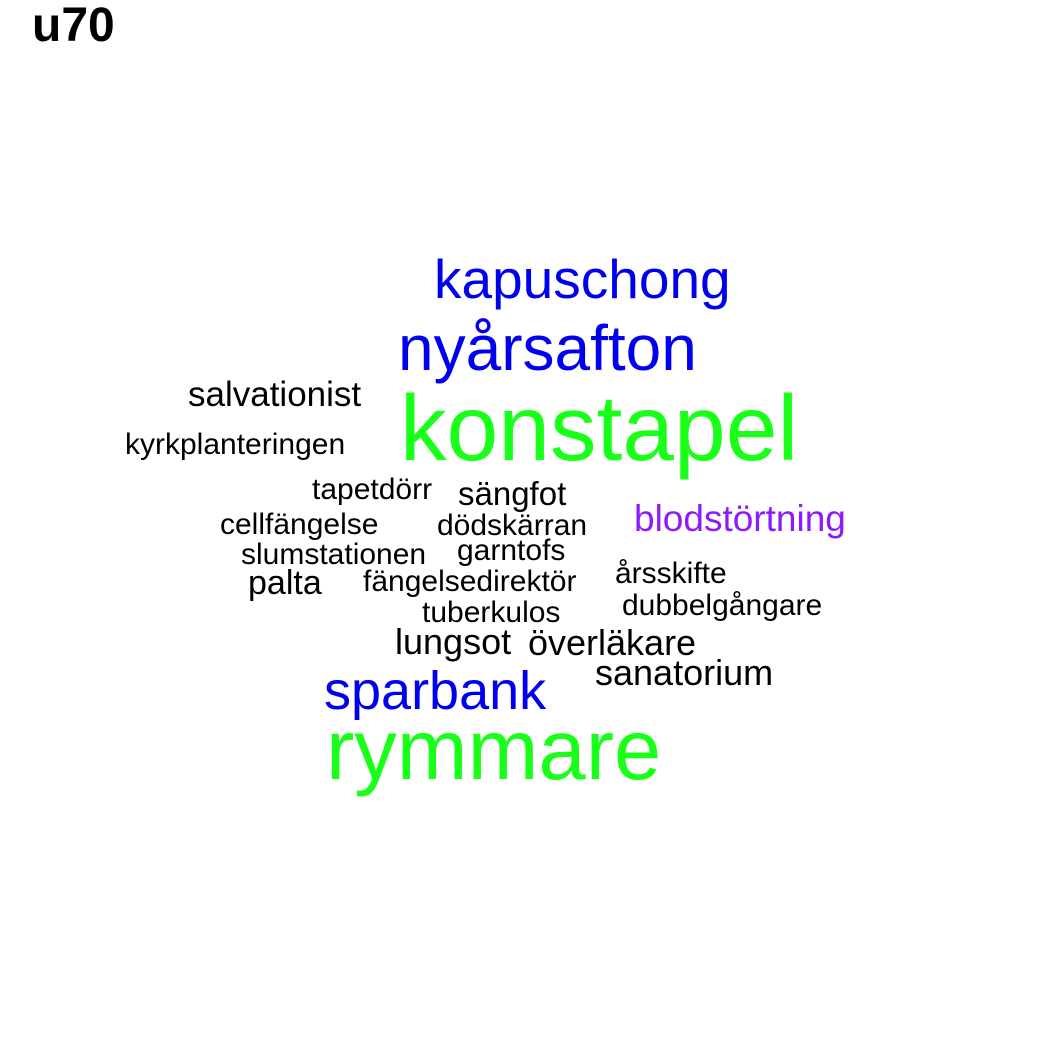 The width and height of the screenshot is (1050, 1050). Describe the element at coordinates (491, 612) in the screenshot. I see `word-tuberkulos: tuberkulos` at that location.